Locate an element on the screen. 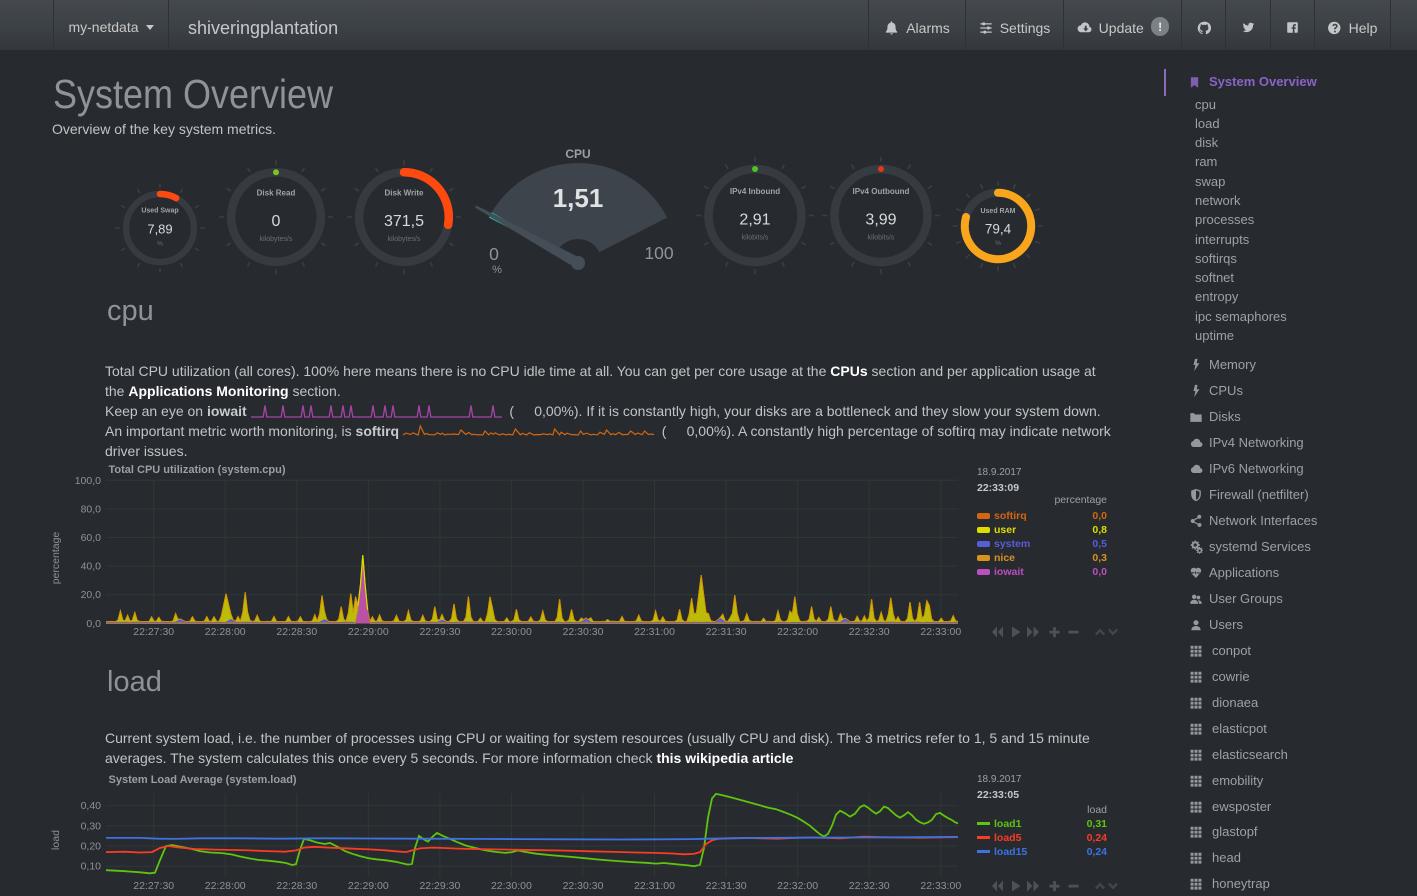 The image size is (1417, 896). svg-text: 40,0 is located at coordinates (91, 567).